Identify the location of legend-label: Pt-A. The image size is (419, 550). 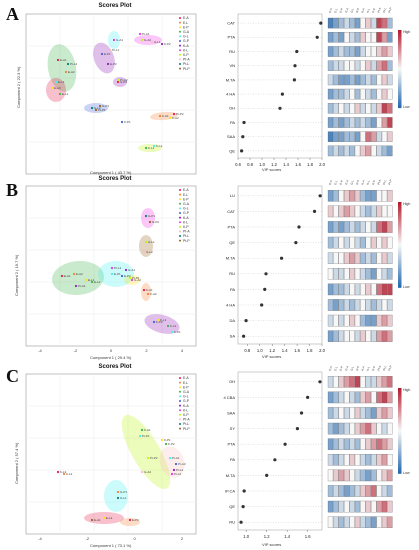
(186, 232).